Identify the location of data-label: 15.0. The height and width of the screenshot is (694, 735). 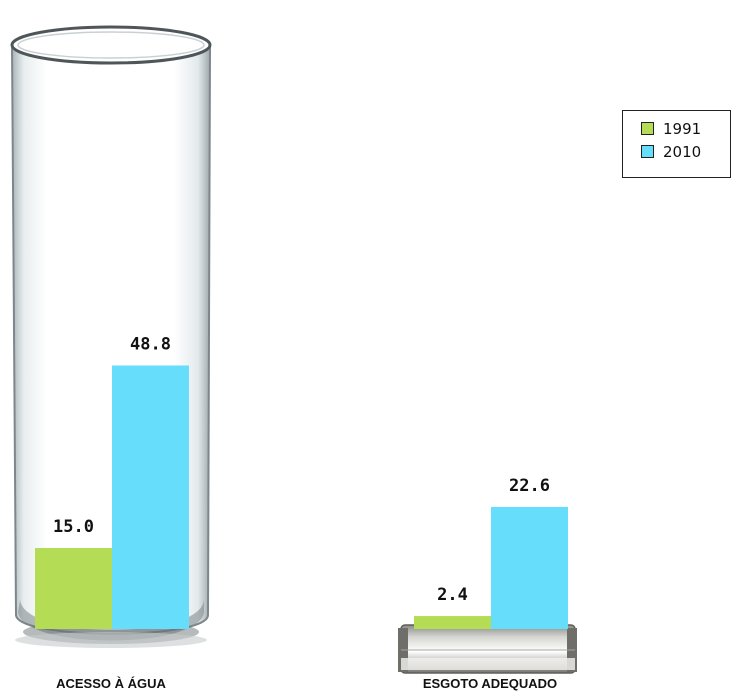
(73, 527).